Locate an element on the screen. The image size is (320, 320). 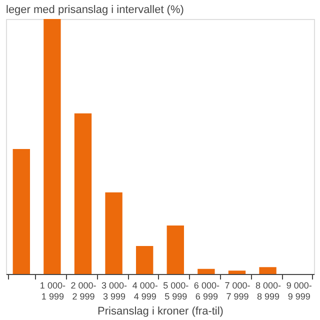
x-tick-label: 9 000- 9 999 is located at coordinates (299, 291).